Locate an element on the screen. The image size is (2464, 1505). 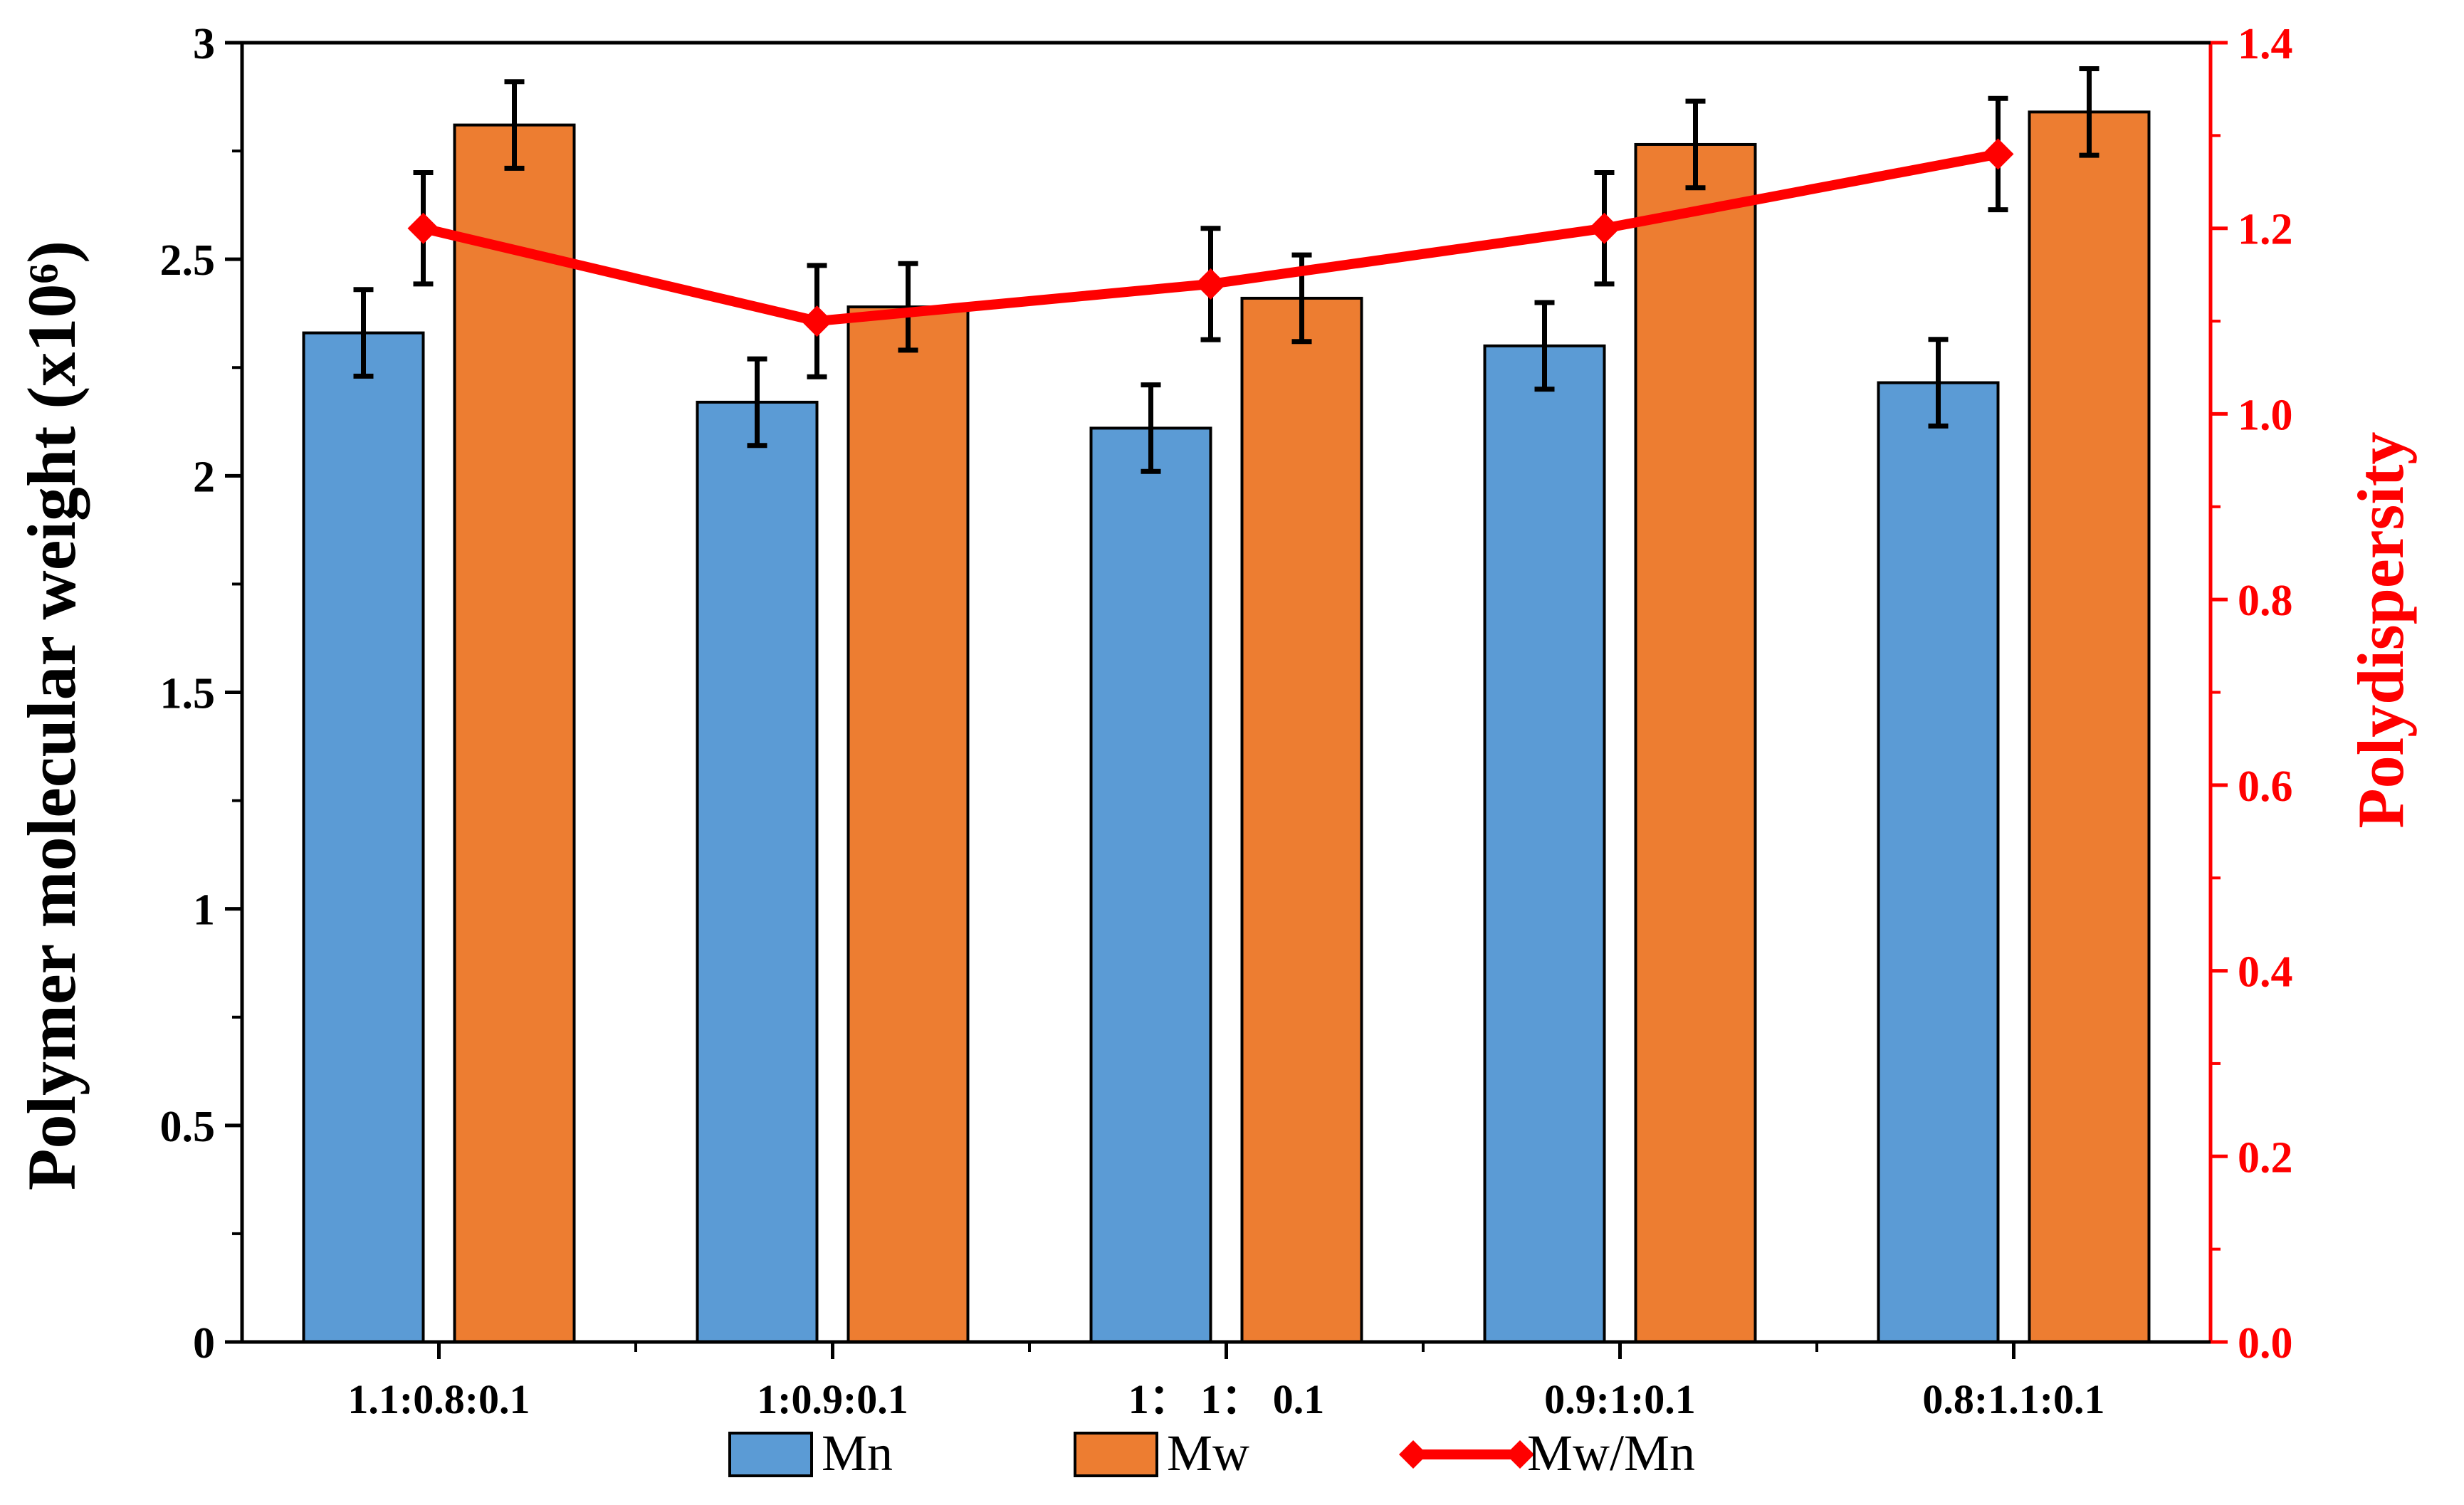
legend-item-mw-mn: Mw/Mn is located at coordinates (1547, 1453).